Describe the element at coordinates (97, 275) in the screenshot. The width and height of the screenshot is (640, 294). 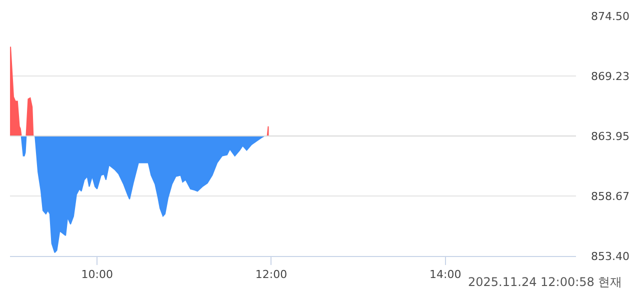
I see `x-tick-label: 10:00` at that location.